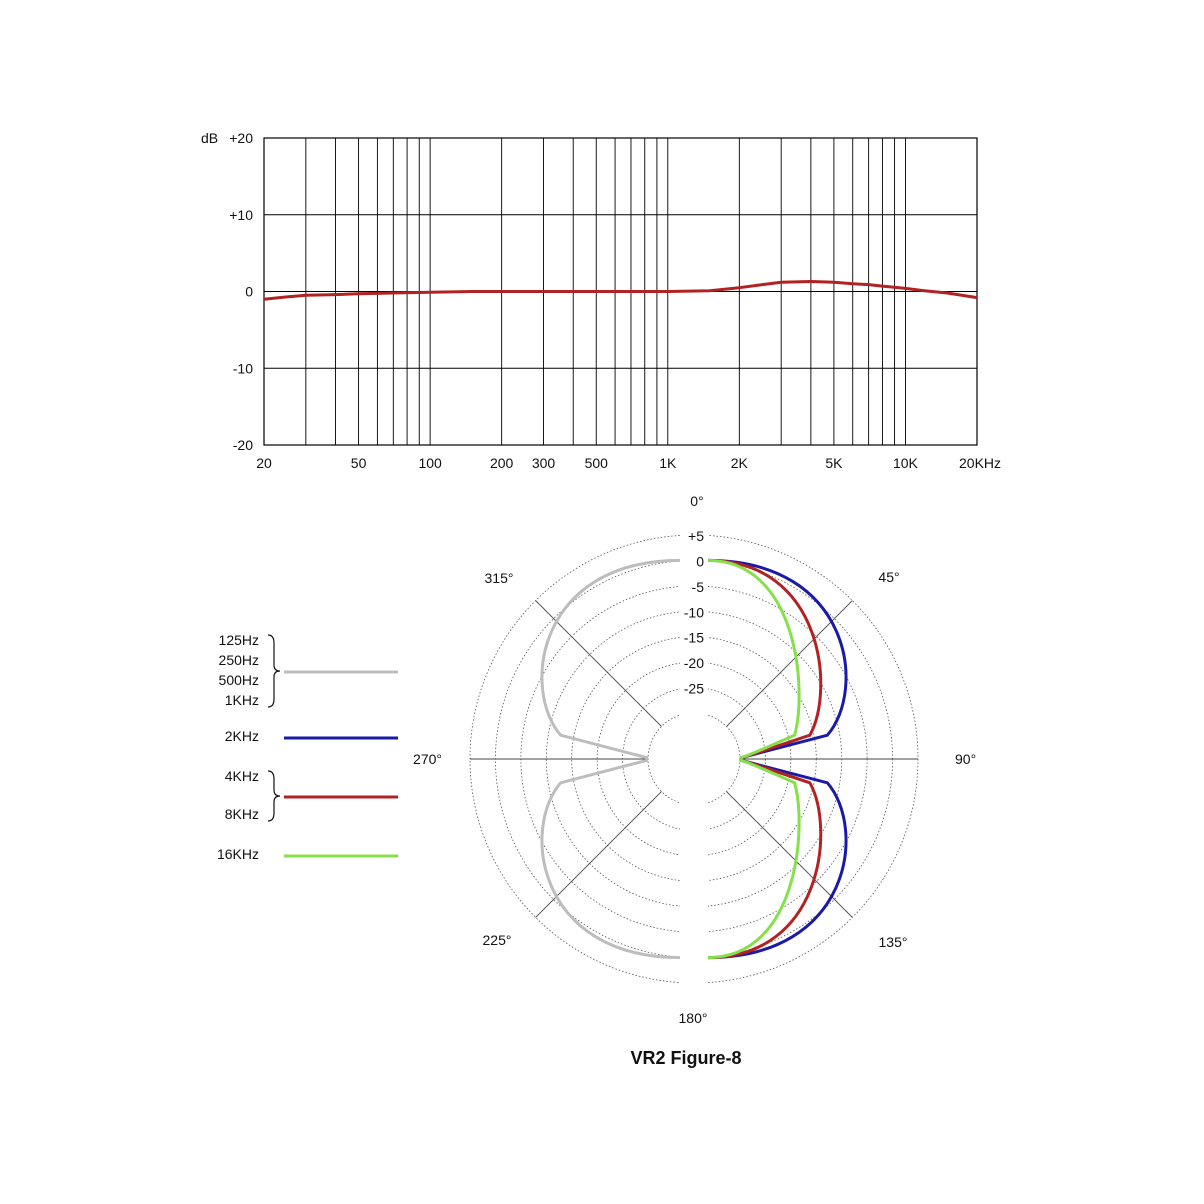 The width and height of the screenshot is (1204, 1204). I want to click on x-tick-label: 5K, so click(834, 463).